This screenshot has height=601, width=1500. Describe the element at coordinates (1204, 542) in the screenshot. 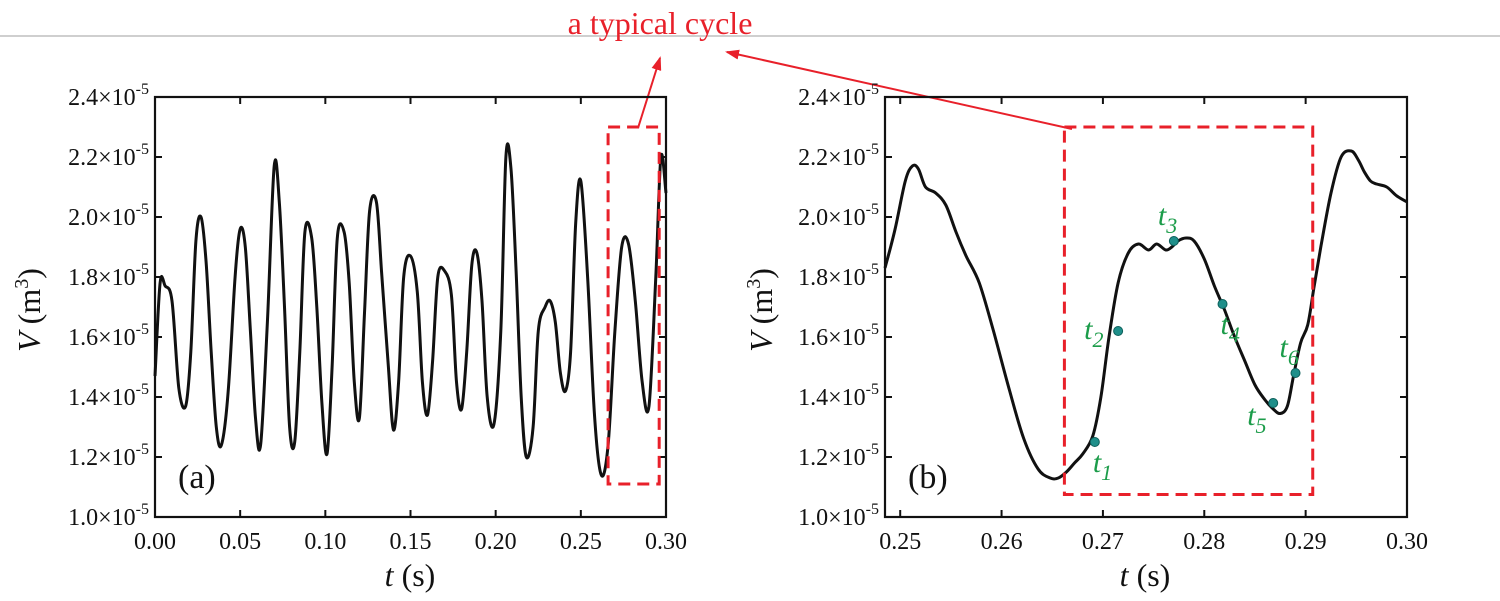

I see `panel-b-xtick-label: 0.28` at that location.